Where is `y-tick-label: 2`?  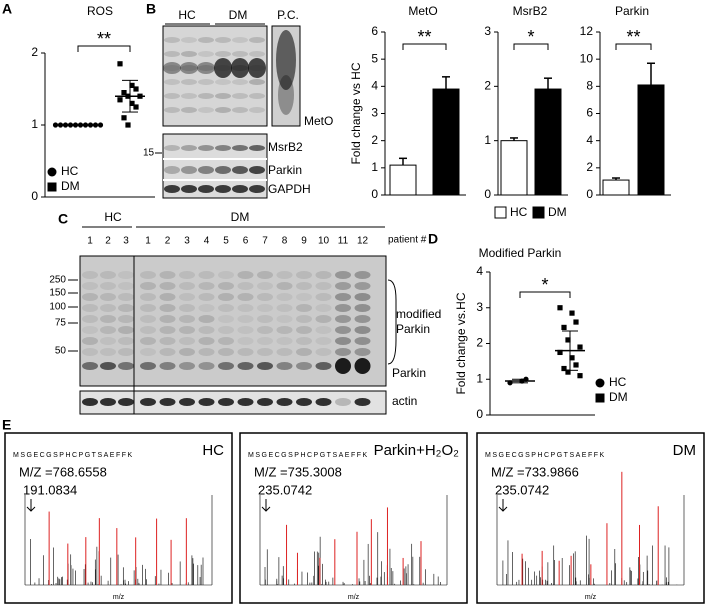 y-tick-label: 2 is located at coordinates (479, 343).